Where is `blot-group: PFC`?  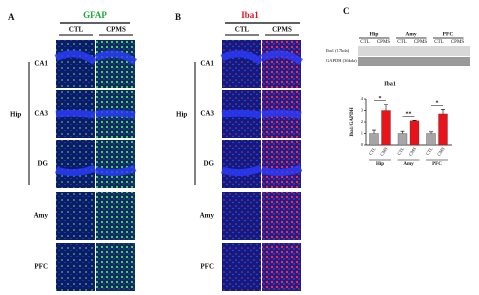
blot-group: PFC is located at coordinates (448, 34).